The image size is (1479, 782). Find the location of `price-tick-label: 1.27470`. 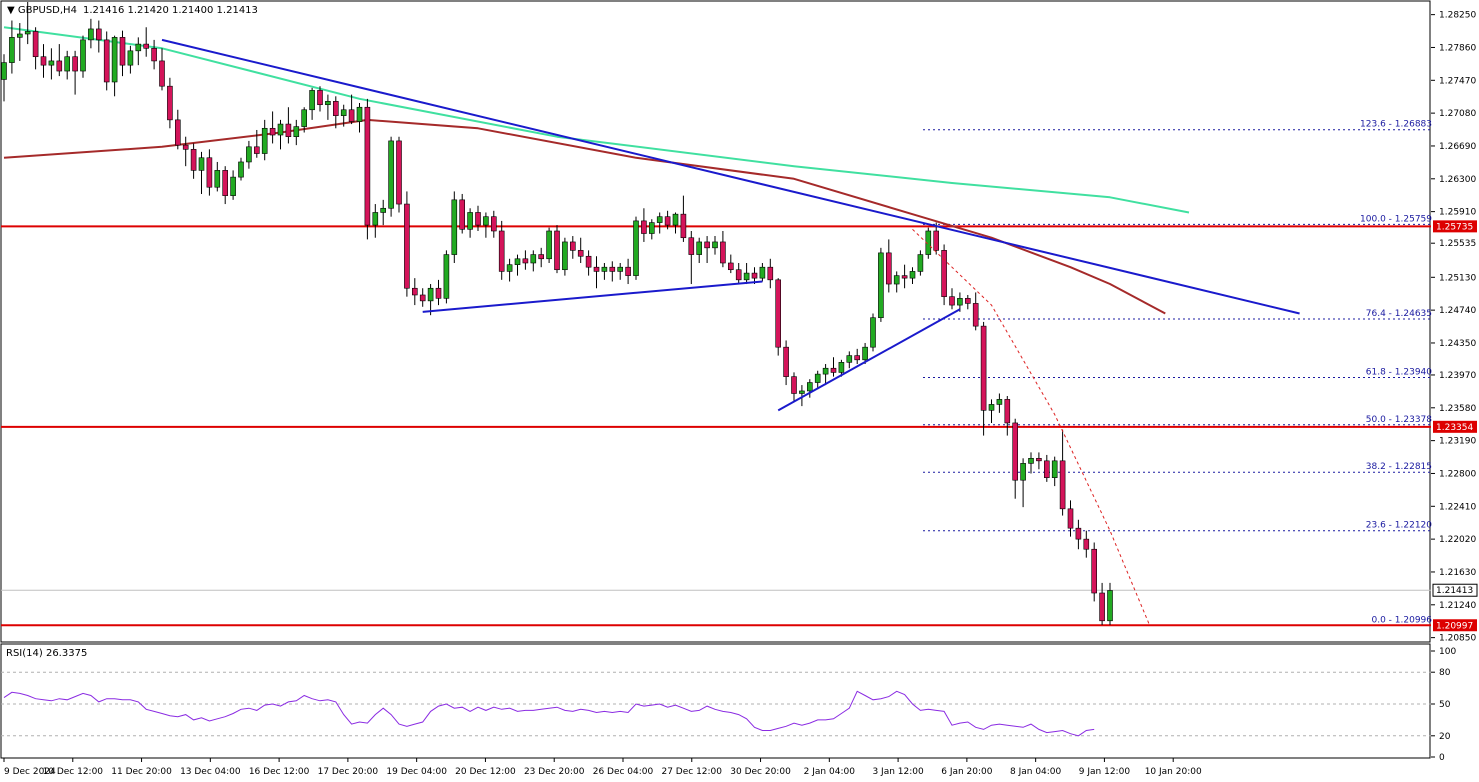

price-tick-label: 1.27470 is located at coordinates (1457, 81).